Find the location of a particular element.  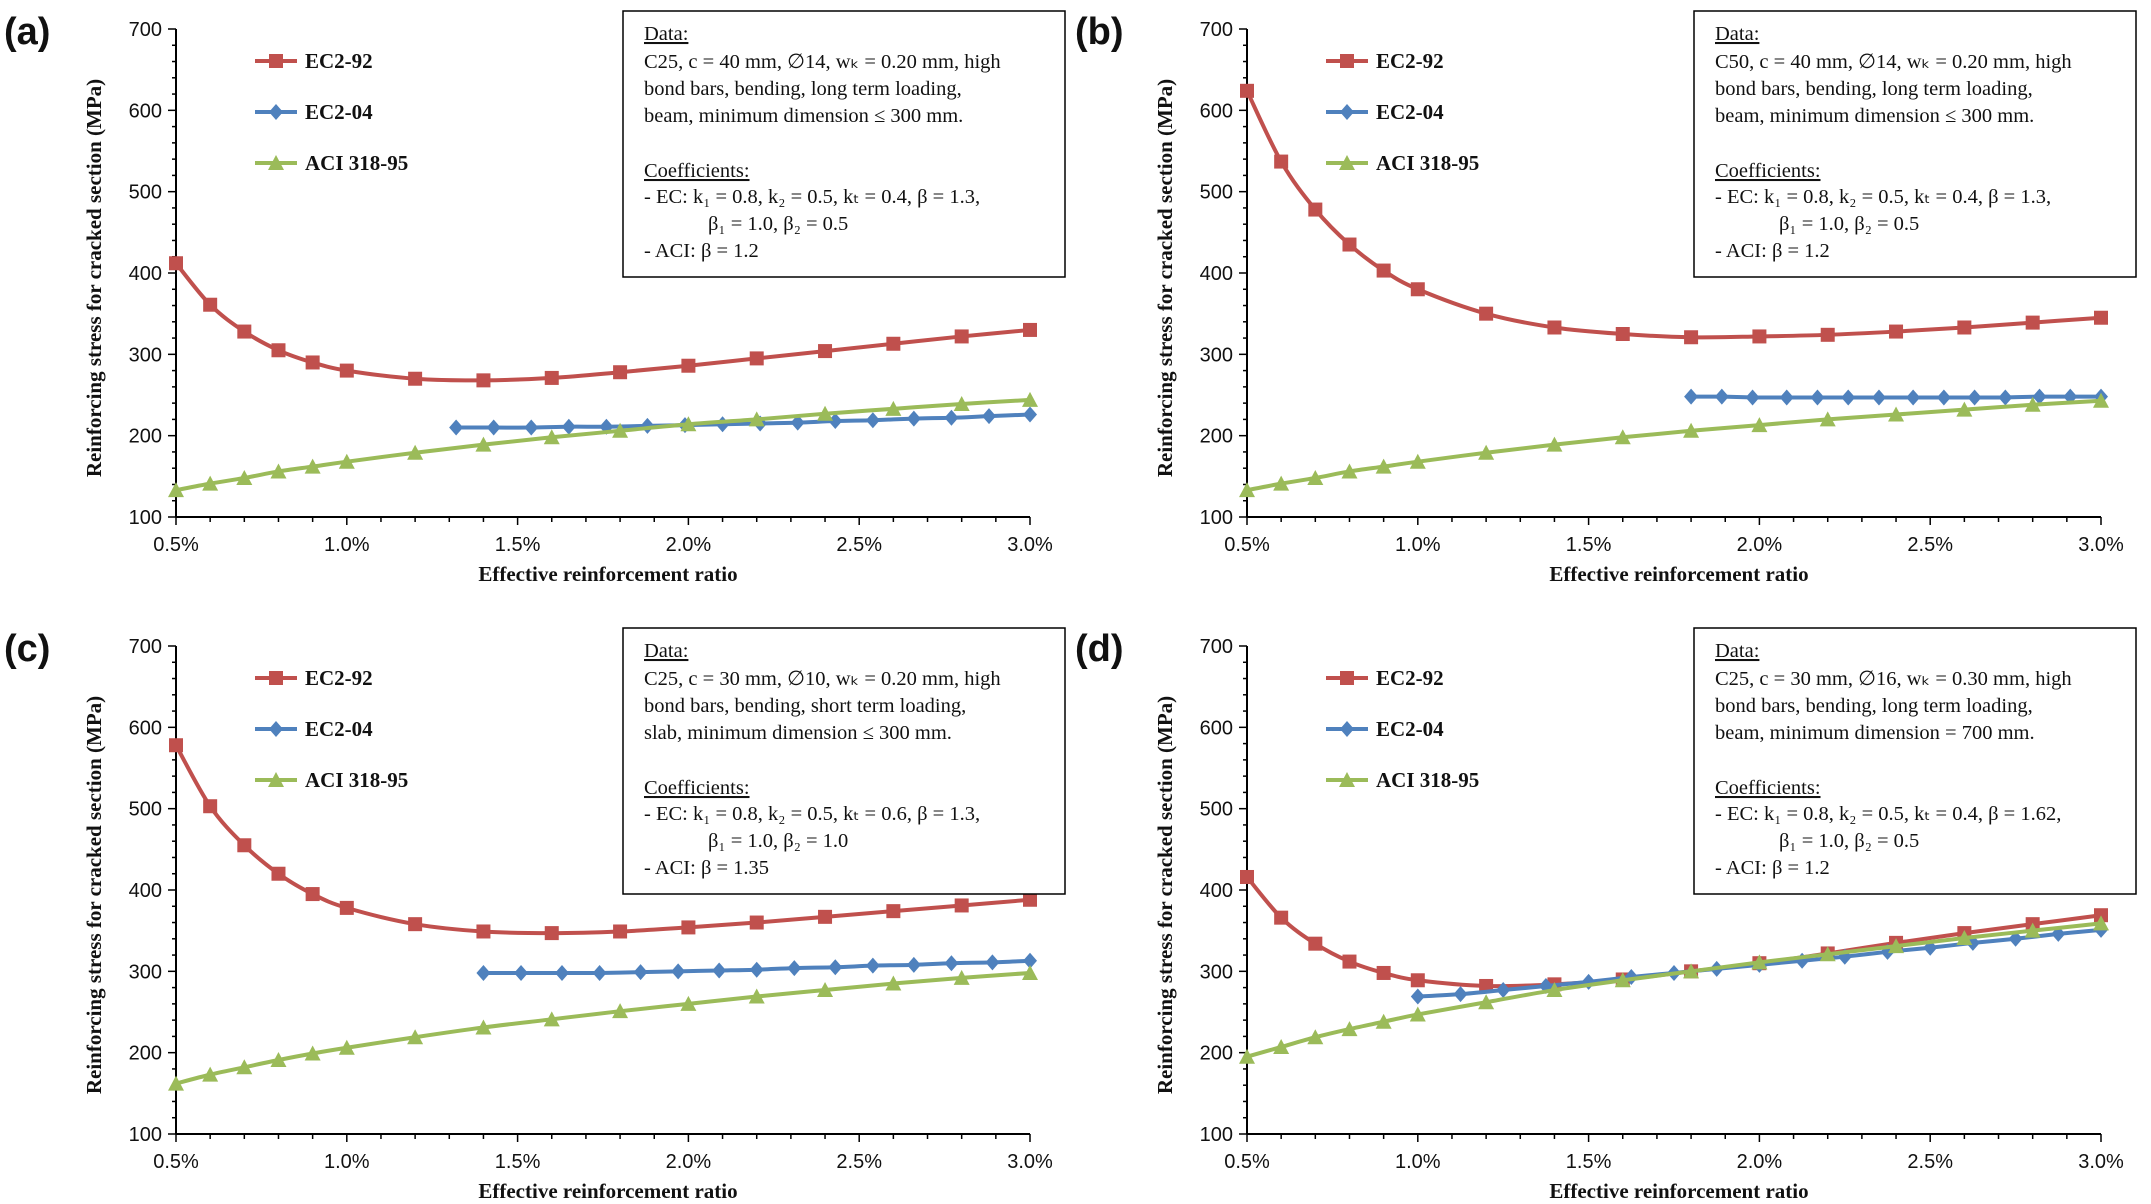

x-tick-label: 1.0% is located at coordinates (347, 545).